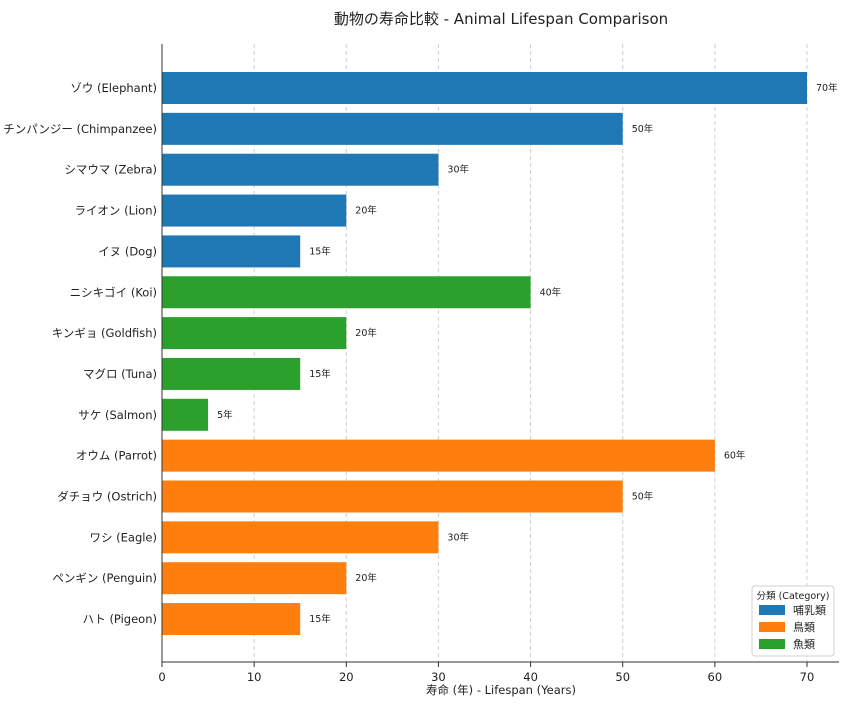 This screenshot has width=850, height=708. Describe the element at coordinates (827, 88) in the screenshot. I see `data-label: 70年` at that location.